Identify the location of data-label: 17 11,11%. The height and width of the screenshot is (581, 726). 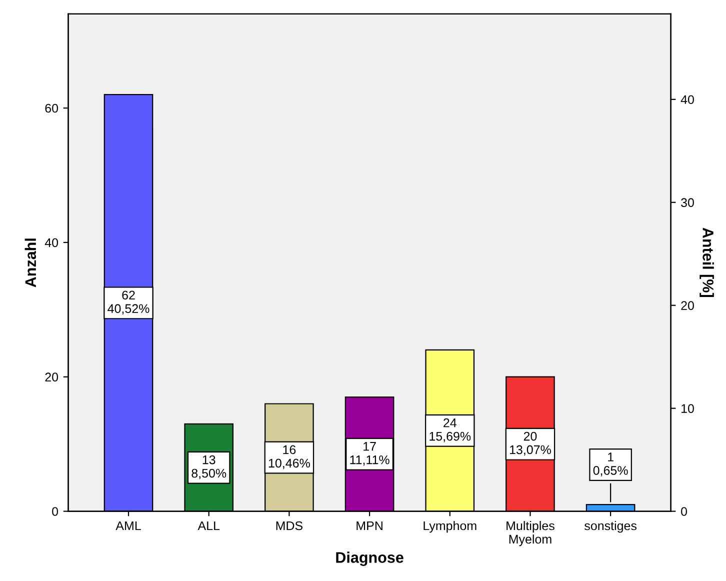
(370, 454).